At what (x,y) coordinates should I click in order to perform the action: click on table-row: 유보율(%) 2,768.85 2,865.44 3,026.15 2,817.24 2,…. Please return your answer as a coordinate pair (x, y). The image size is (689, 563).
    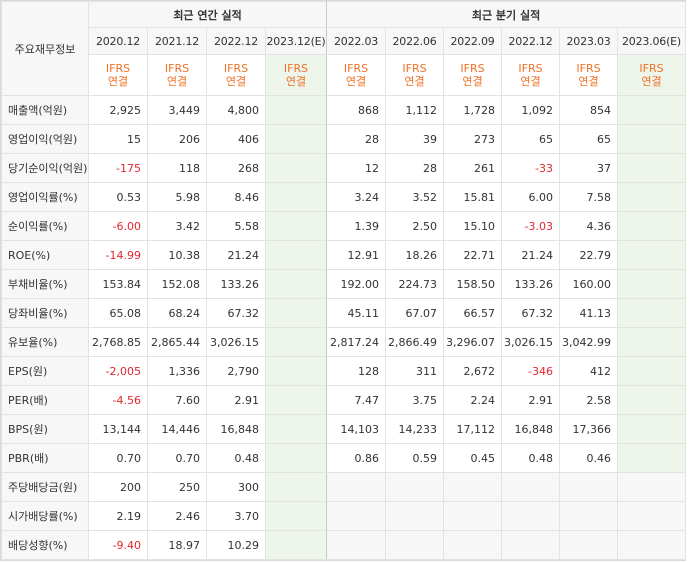
    Looking at the image, I should click on (344, 342).